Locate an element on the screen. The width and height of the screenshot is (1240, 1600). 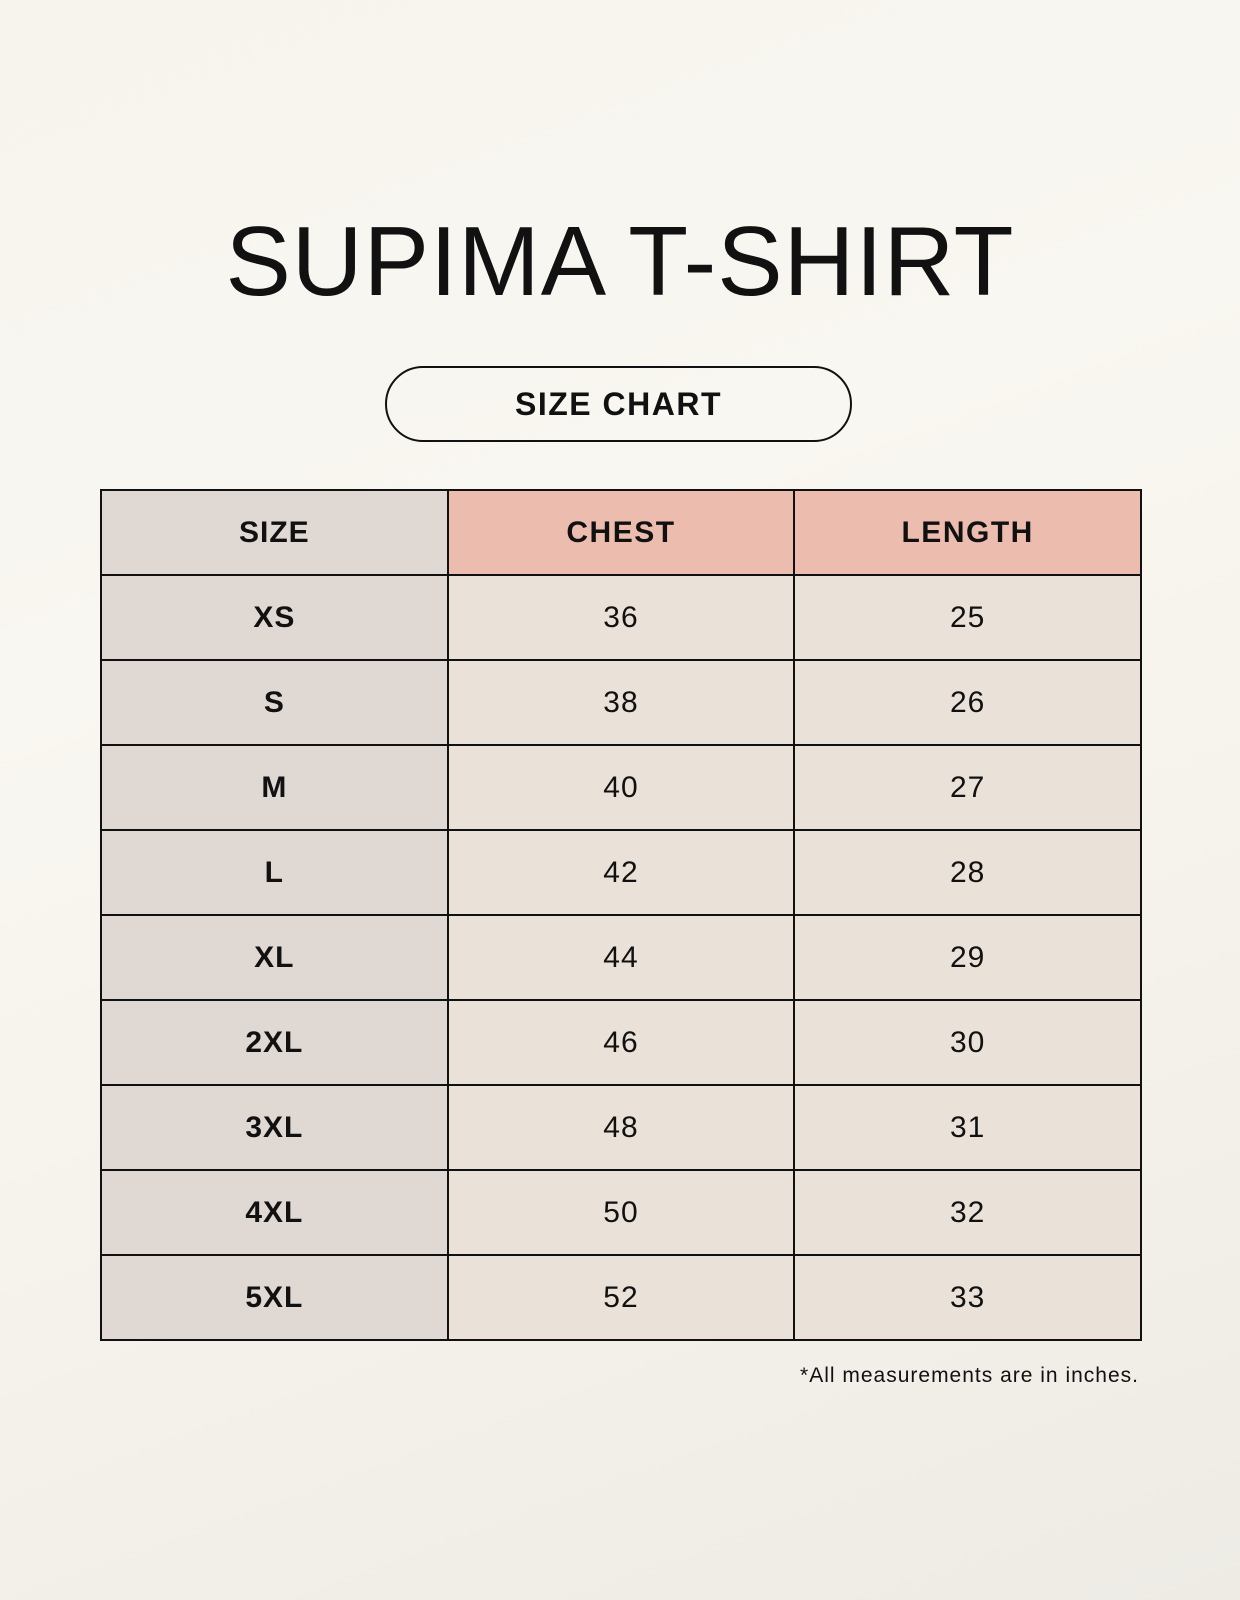
cell-size: XL is located at coordinates (274, 957).